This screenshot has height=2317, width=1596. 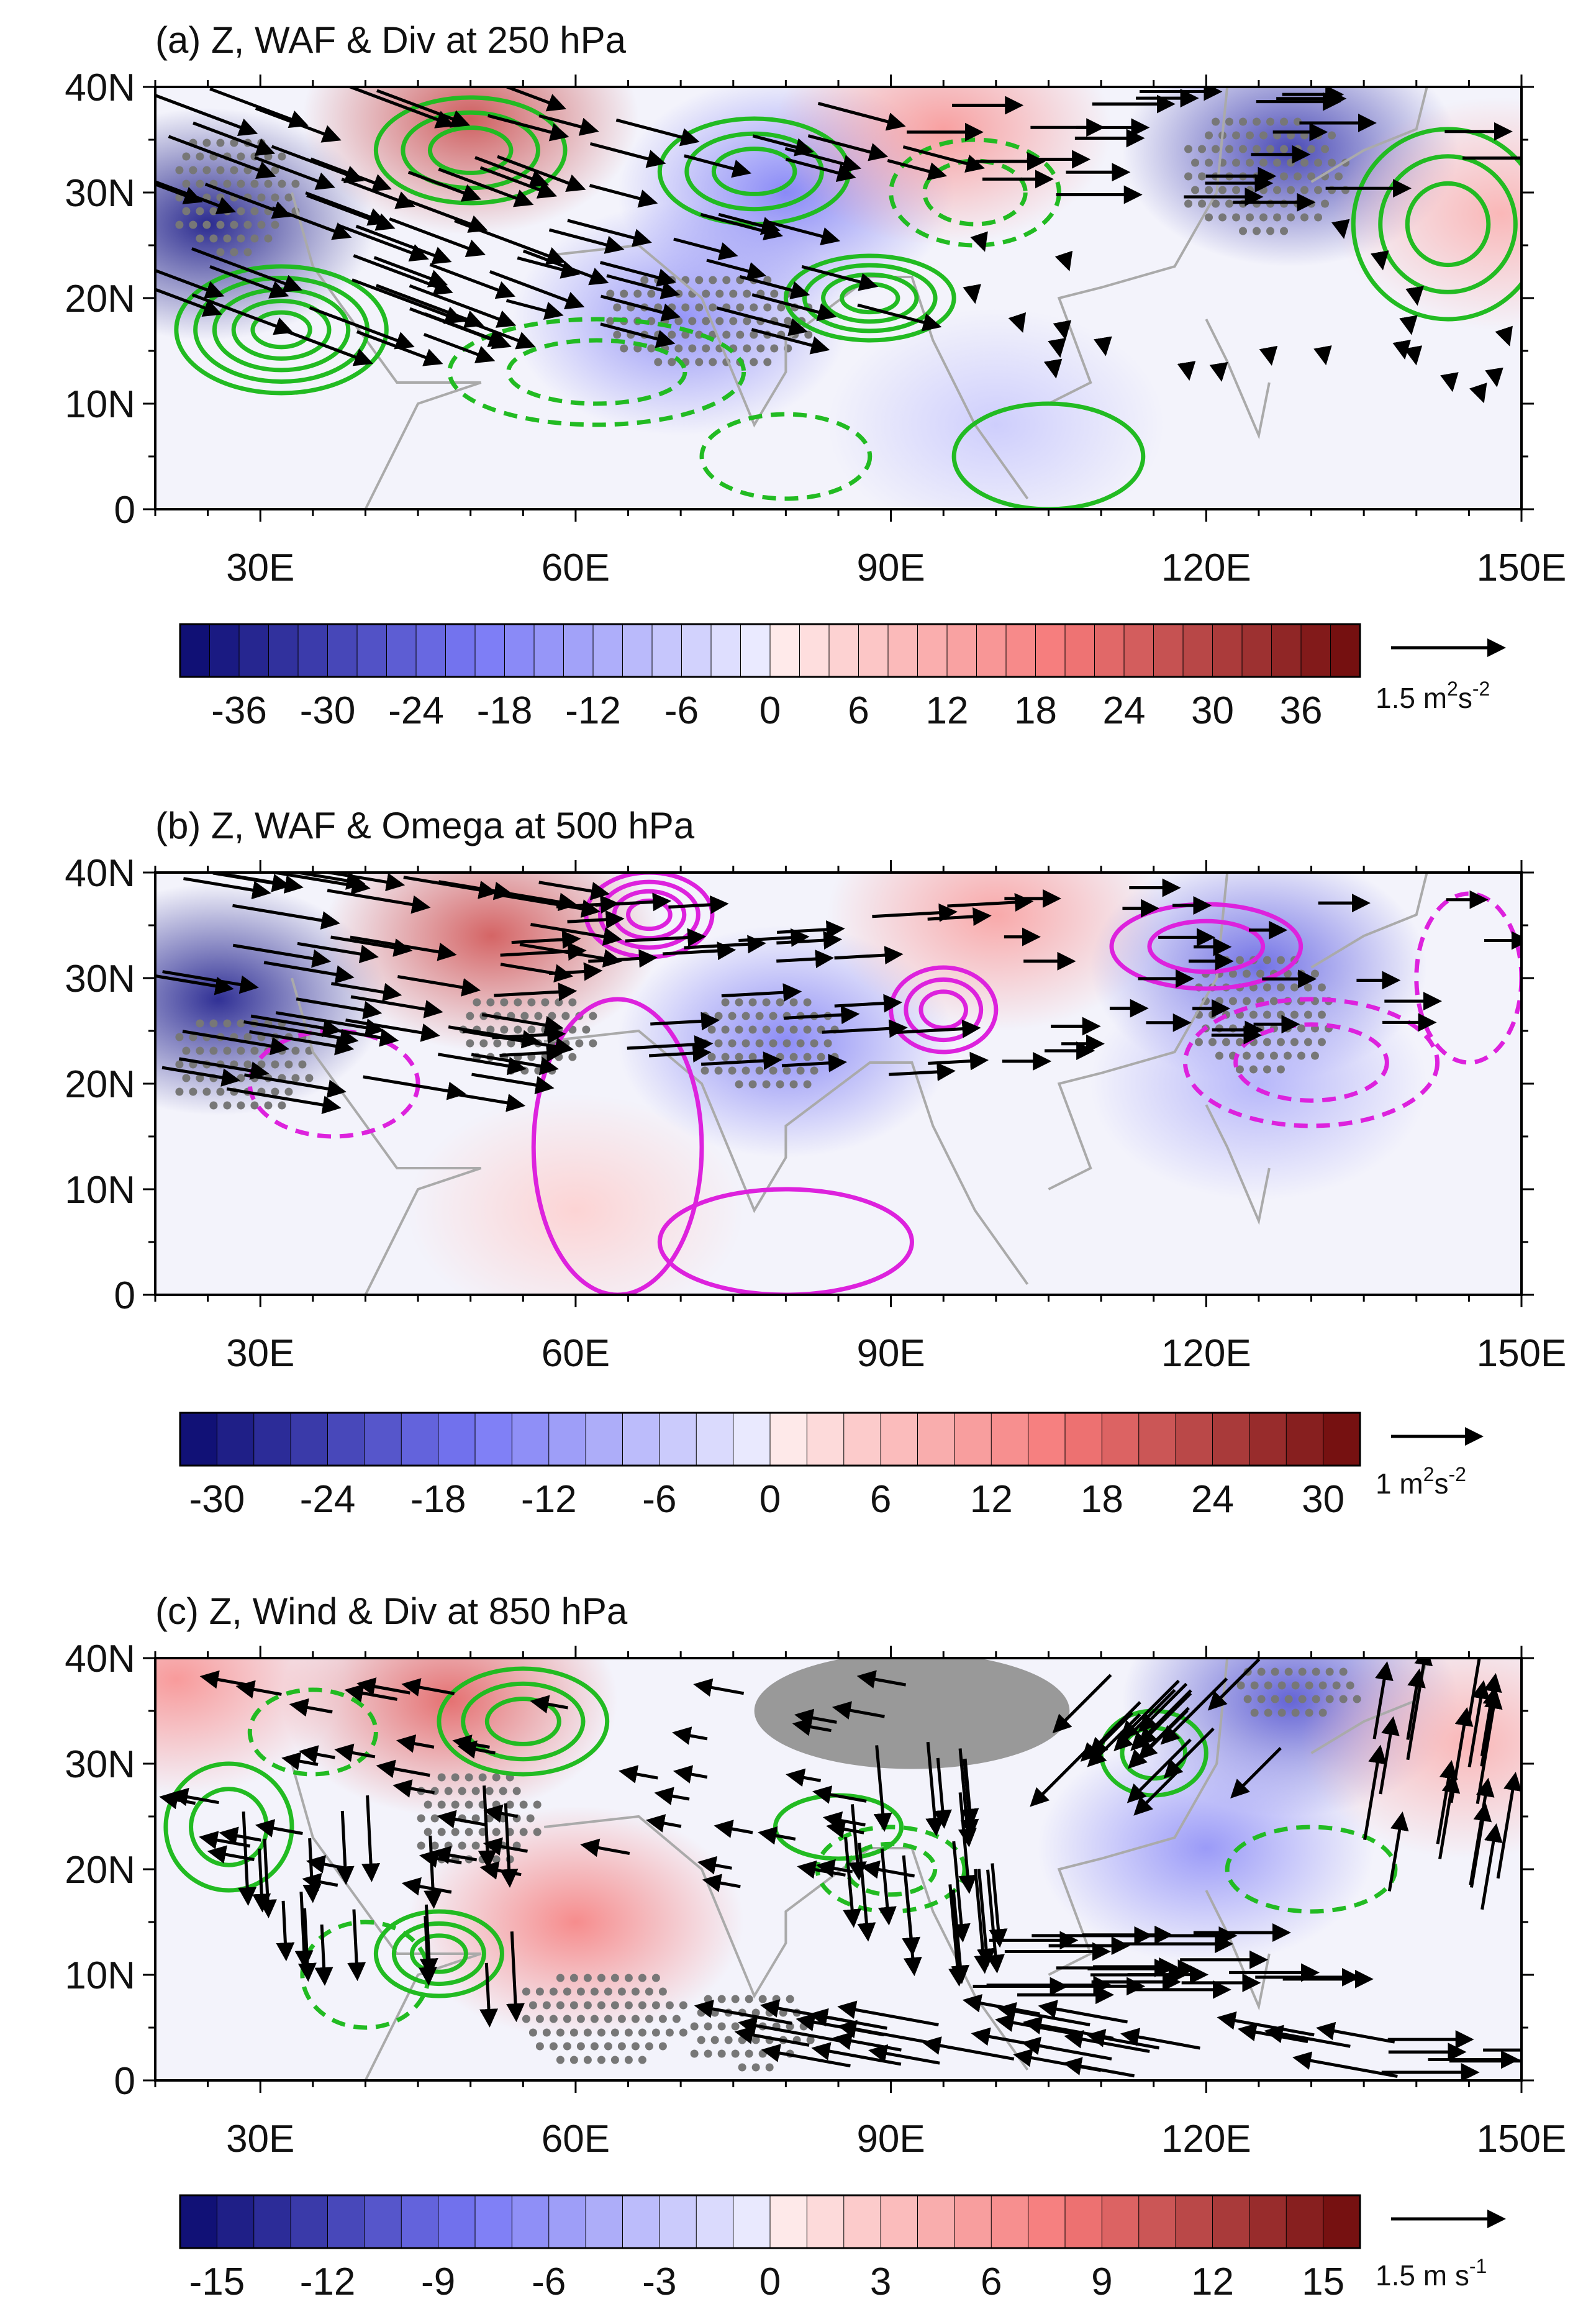 I want to click on reference-sup: 2, so click(x=1429, y=1474).